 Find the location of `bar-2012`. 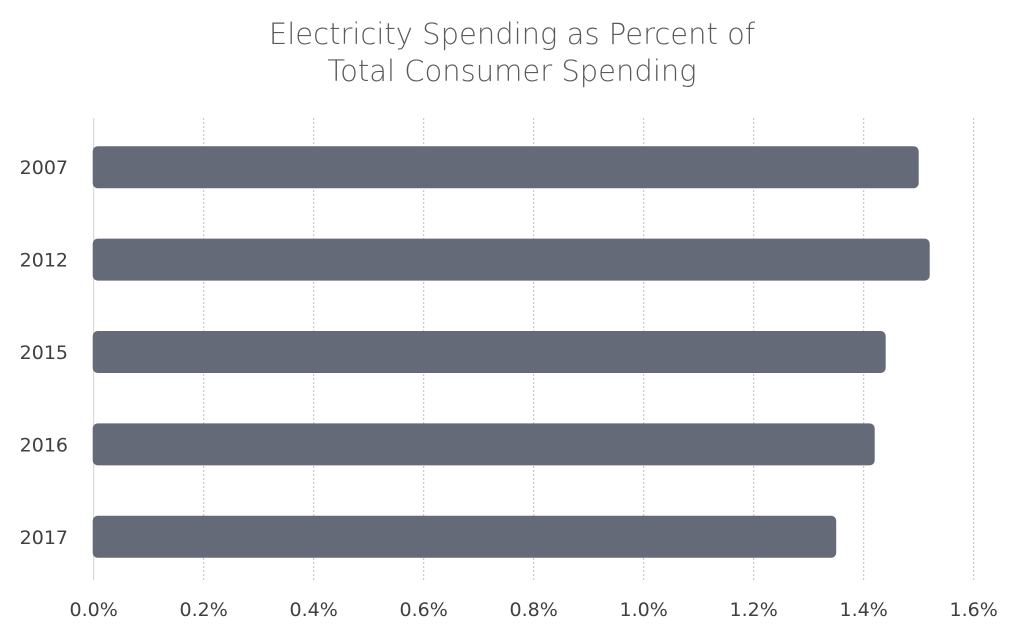

bar-2012 is located at coordinates (511, 259).